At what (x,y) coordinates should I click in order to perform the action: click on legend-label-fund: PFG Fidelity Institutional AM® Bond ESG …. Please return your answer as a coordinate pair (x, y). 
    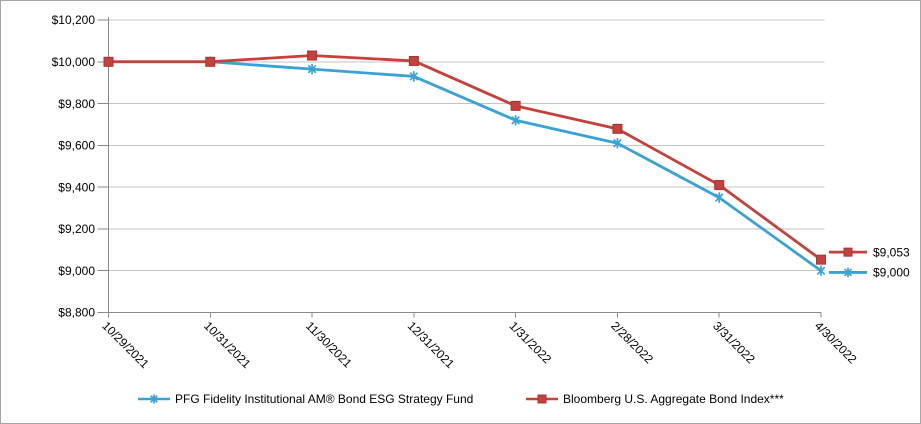
    Looking at the image, I should click on (324, 399).